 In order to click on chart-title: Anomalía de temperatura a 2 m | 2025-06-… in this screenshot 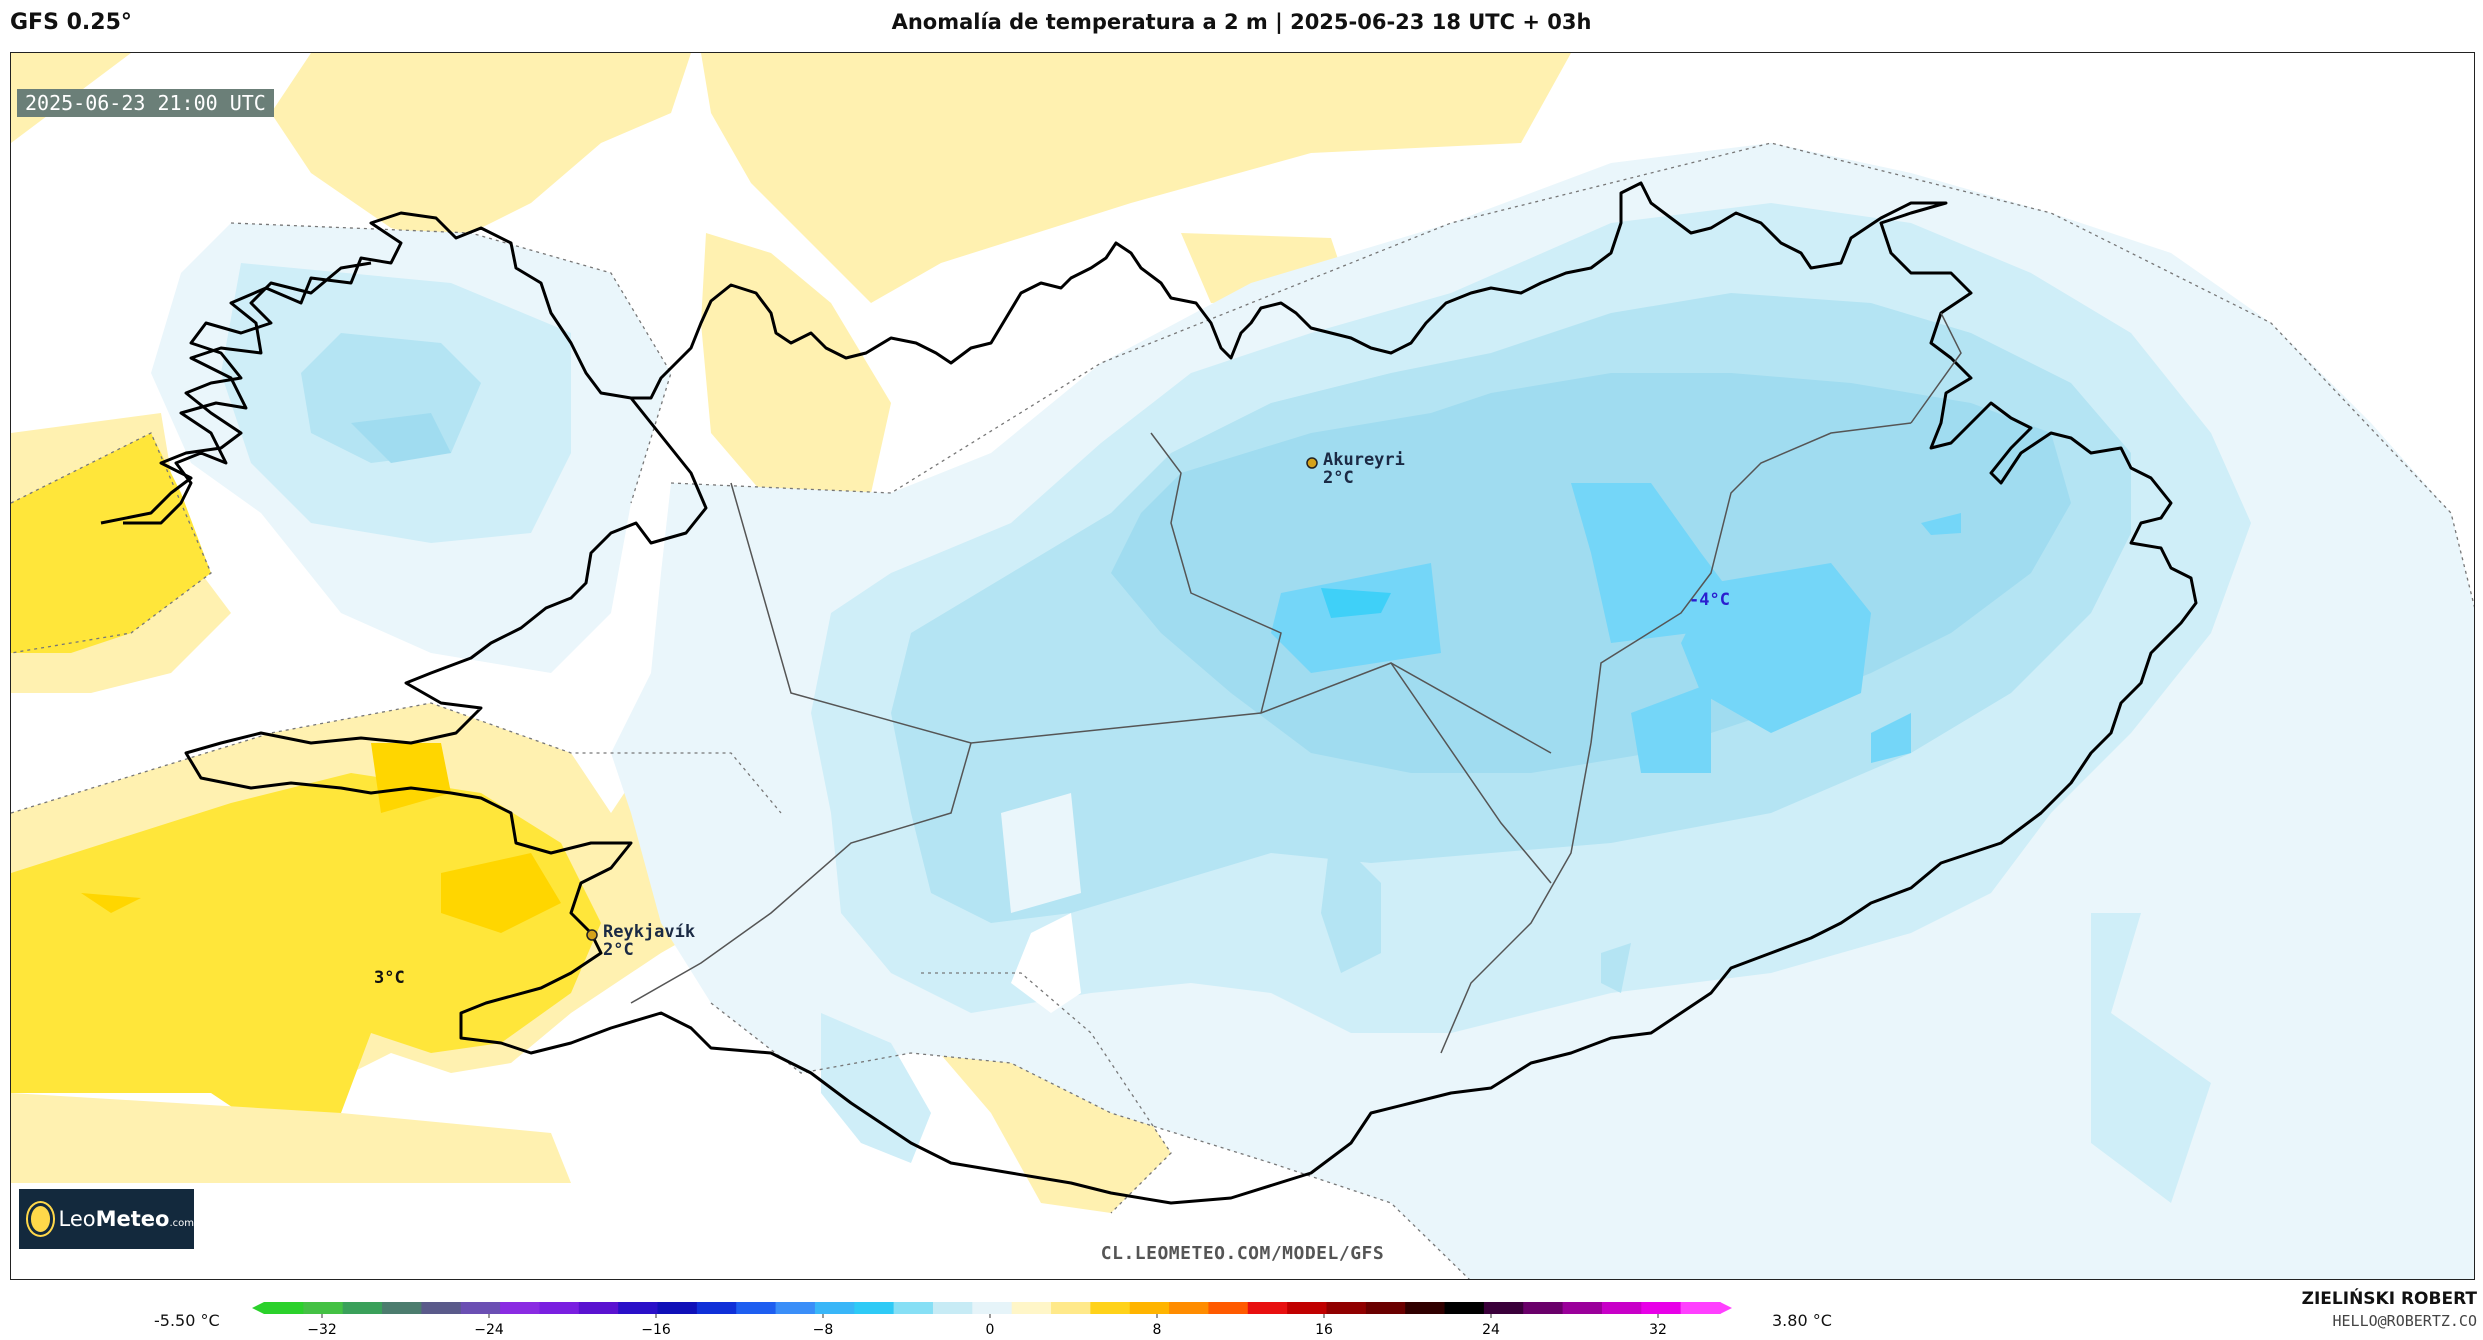, I will do `click(1241, 22)`.